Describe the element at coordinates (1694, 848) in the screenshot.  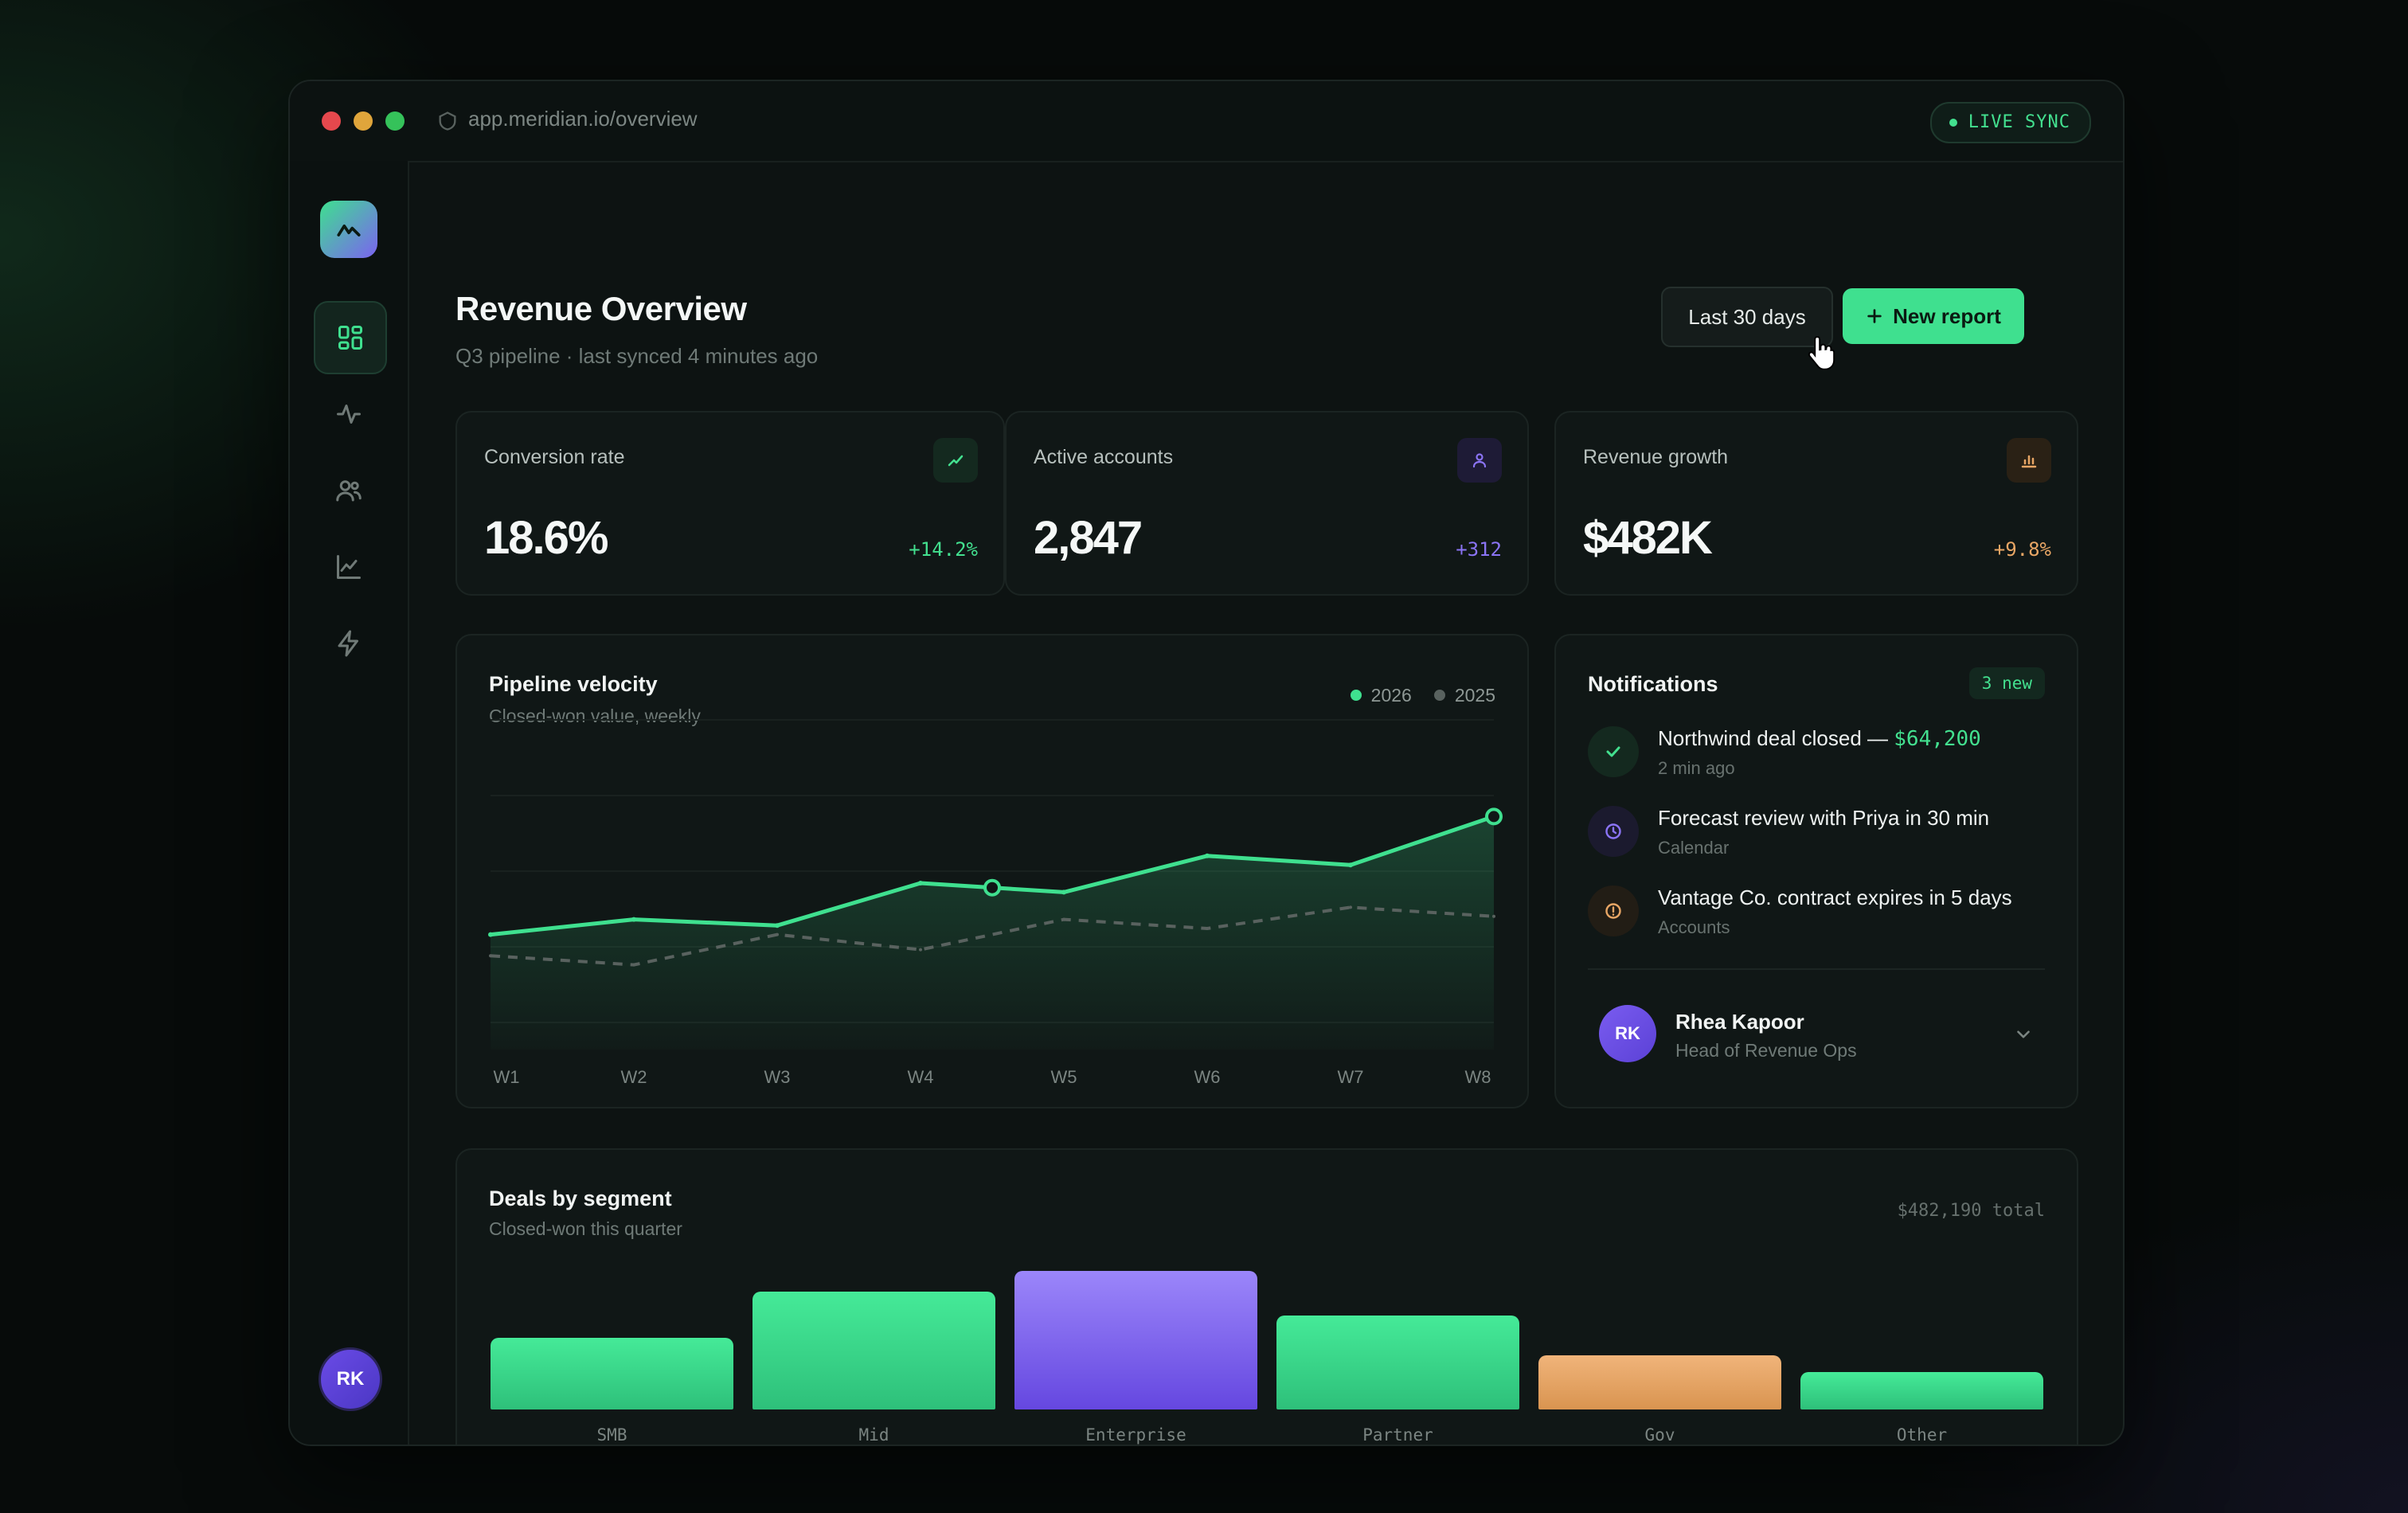
I see `notification-source: Calendar` at that location.